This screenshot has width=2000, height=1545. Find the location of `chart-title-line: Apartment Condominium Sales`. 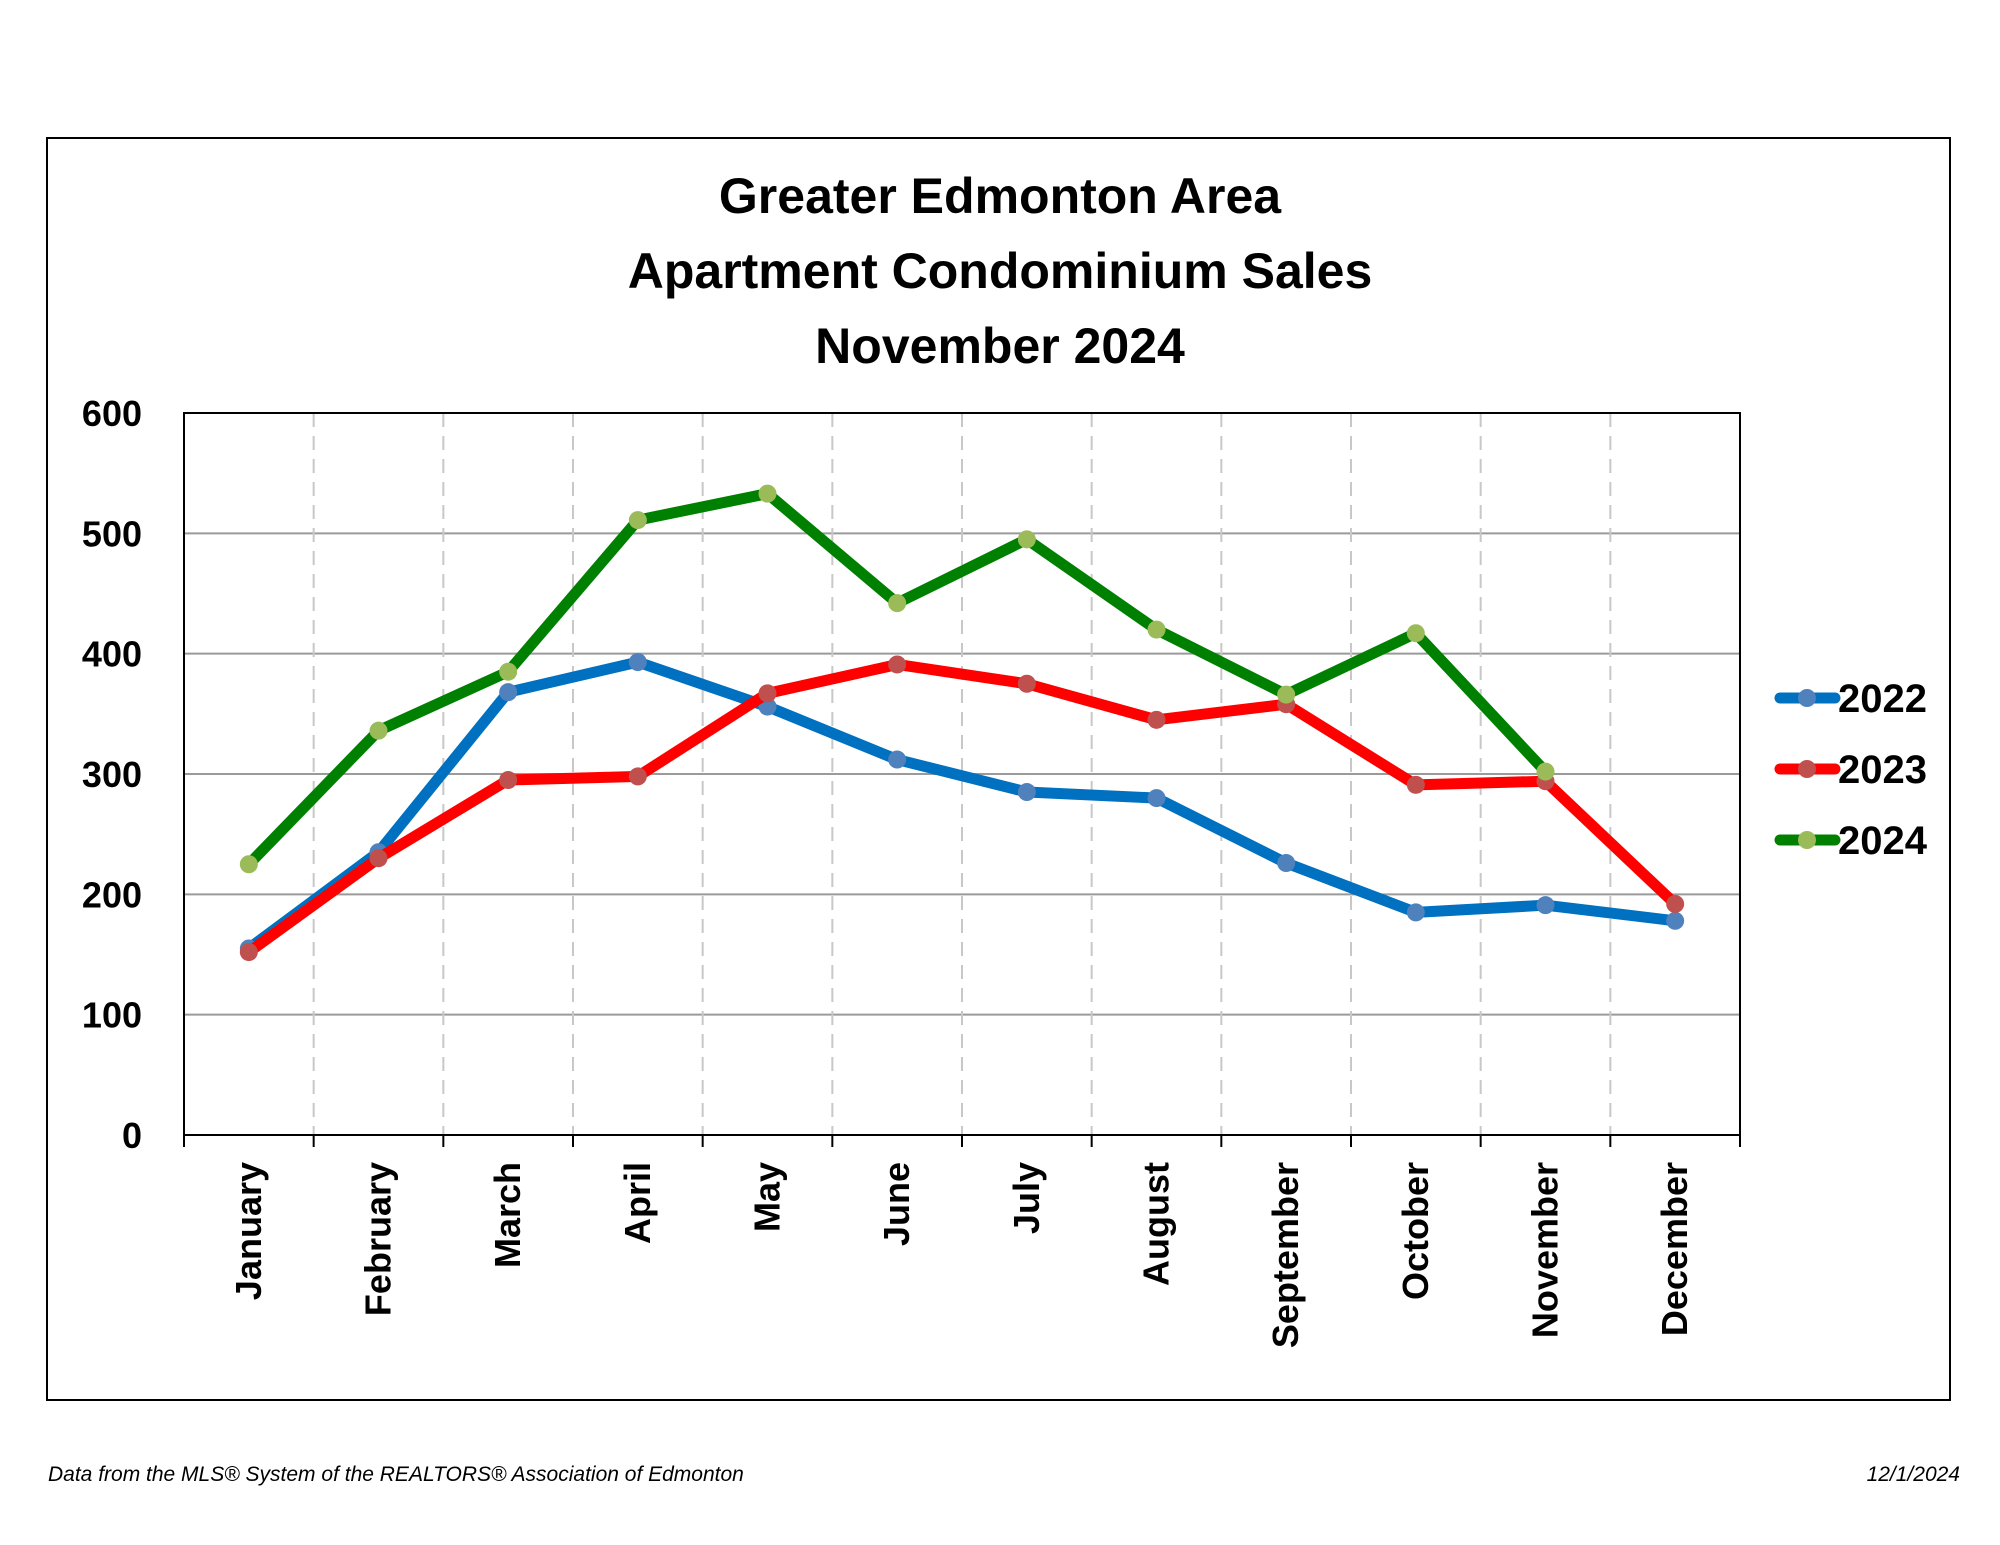

chart-title-line: Apartment Condominium Sales is located at coordinates (1000, 271).